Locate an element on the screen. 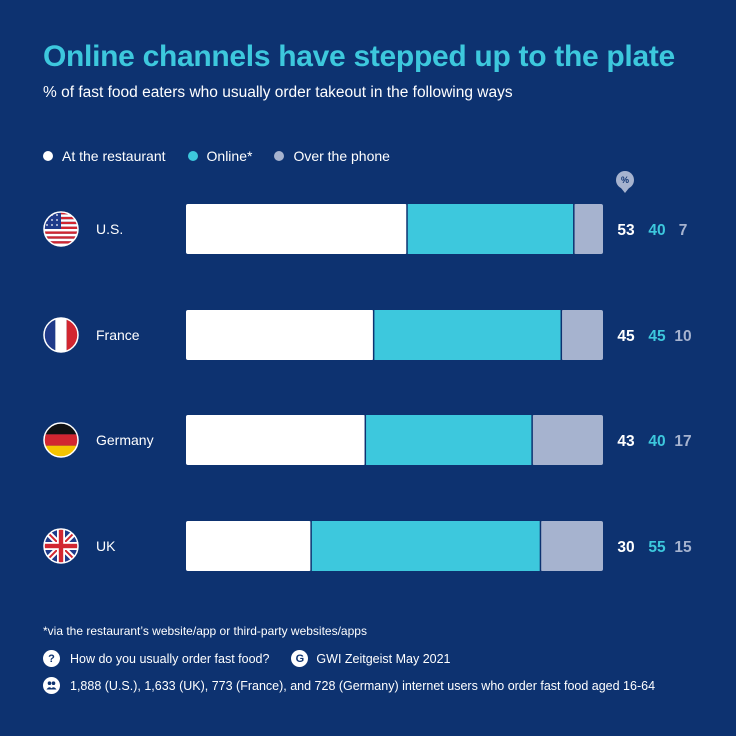 Image resolution: width=736 pixels, height=736 pixels. question-icon: ? is located at coordinates (51, 658).